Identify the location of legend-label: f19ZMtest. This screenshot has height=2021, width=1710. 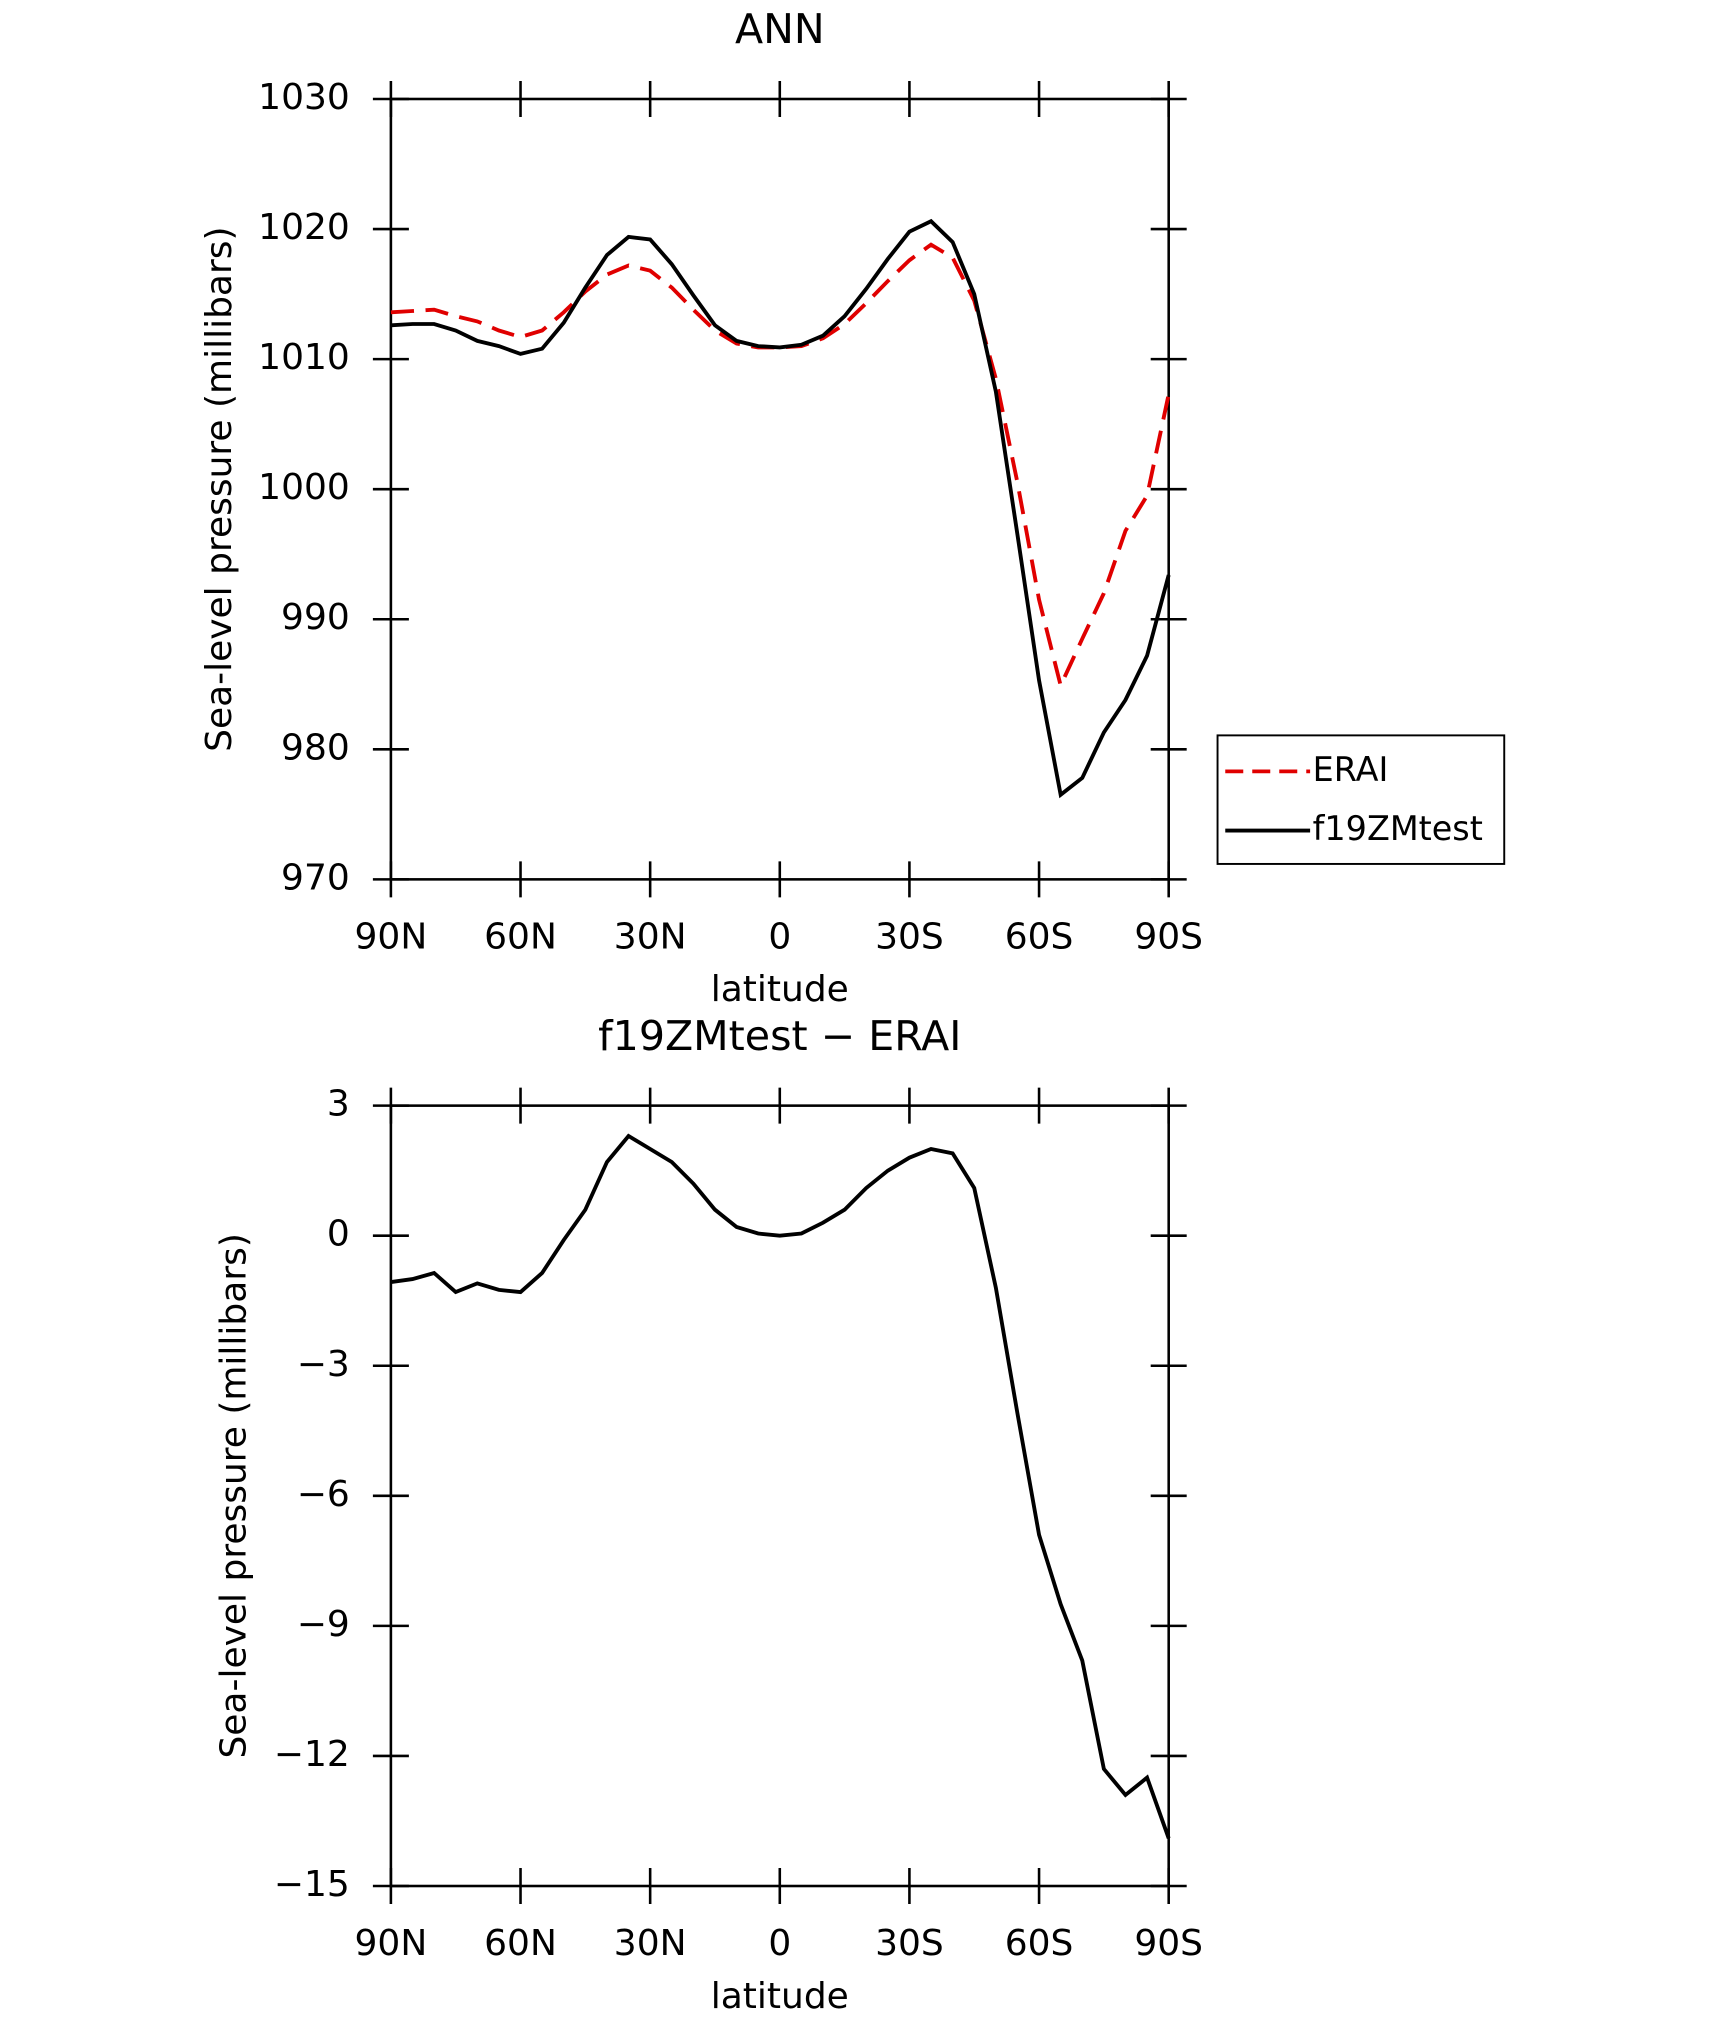
(1398, 828).